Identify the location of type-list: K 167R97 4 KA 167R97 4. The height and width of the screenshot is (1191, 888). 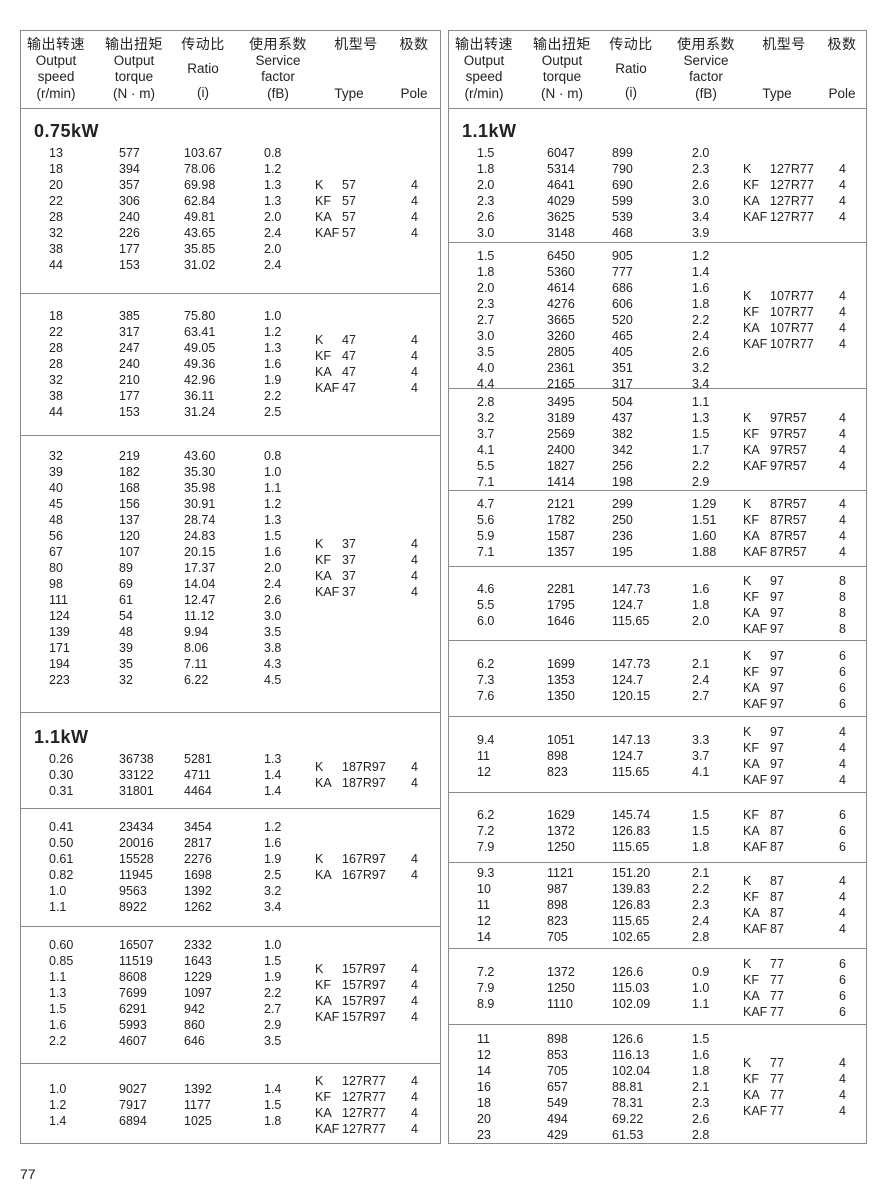
(375, 867).